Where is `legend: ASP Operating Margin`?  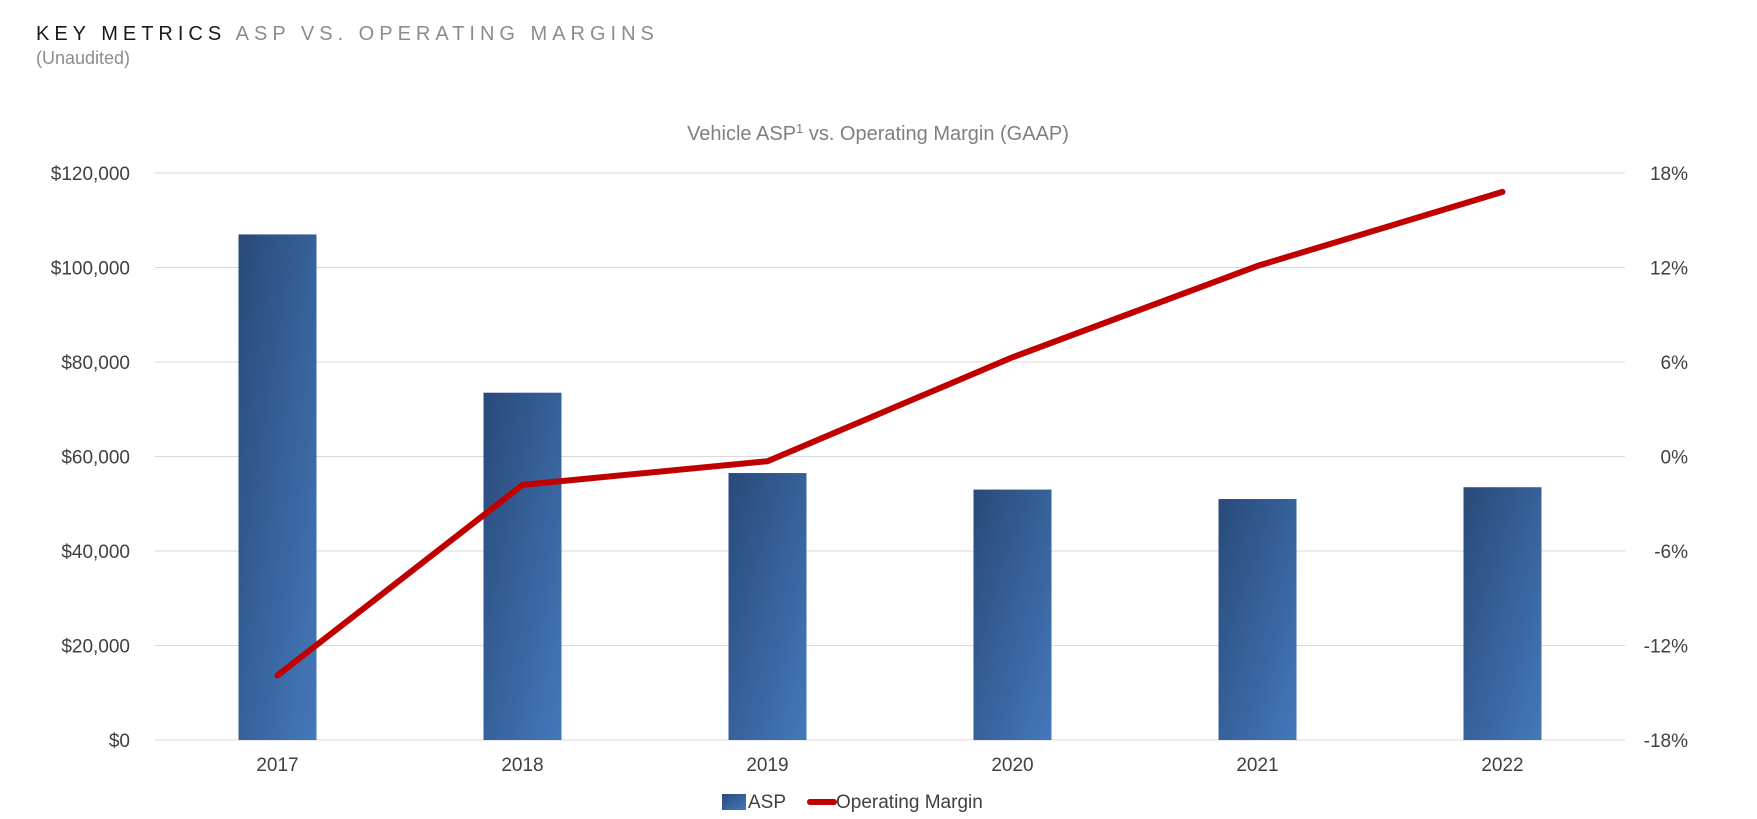 legend: ASP Operating Margin is located at coordinates (852, 802).